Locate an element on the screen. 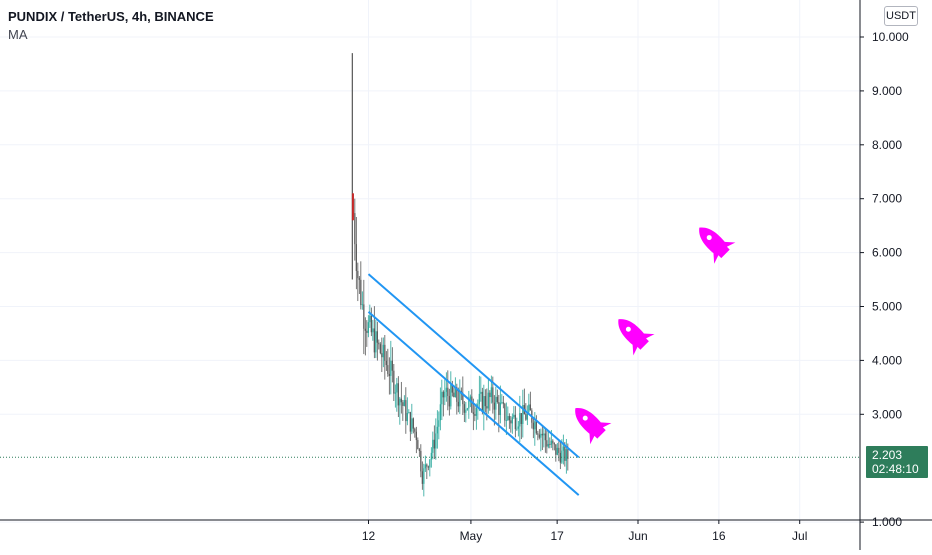 The height and width of the screenshot is (555, 932). chart-legend: PUNDIX / TetherUS, 4h, BINANCE MA is located at coordinates (111, 26).